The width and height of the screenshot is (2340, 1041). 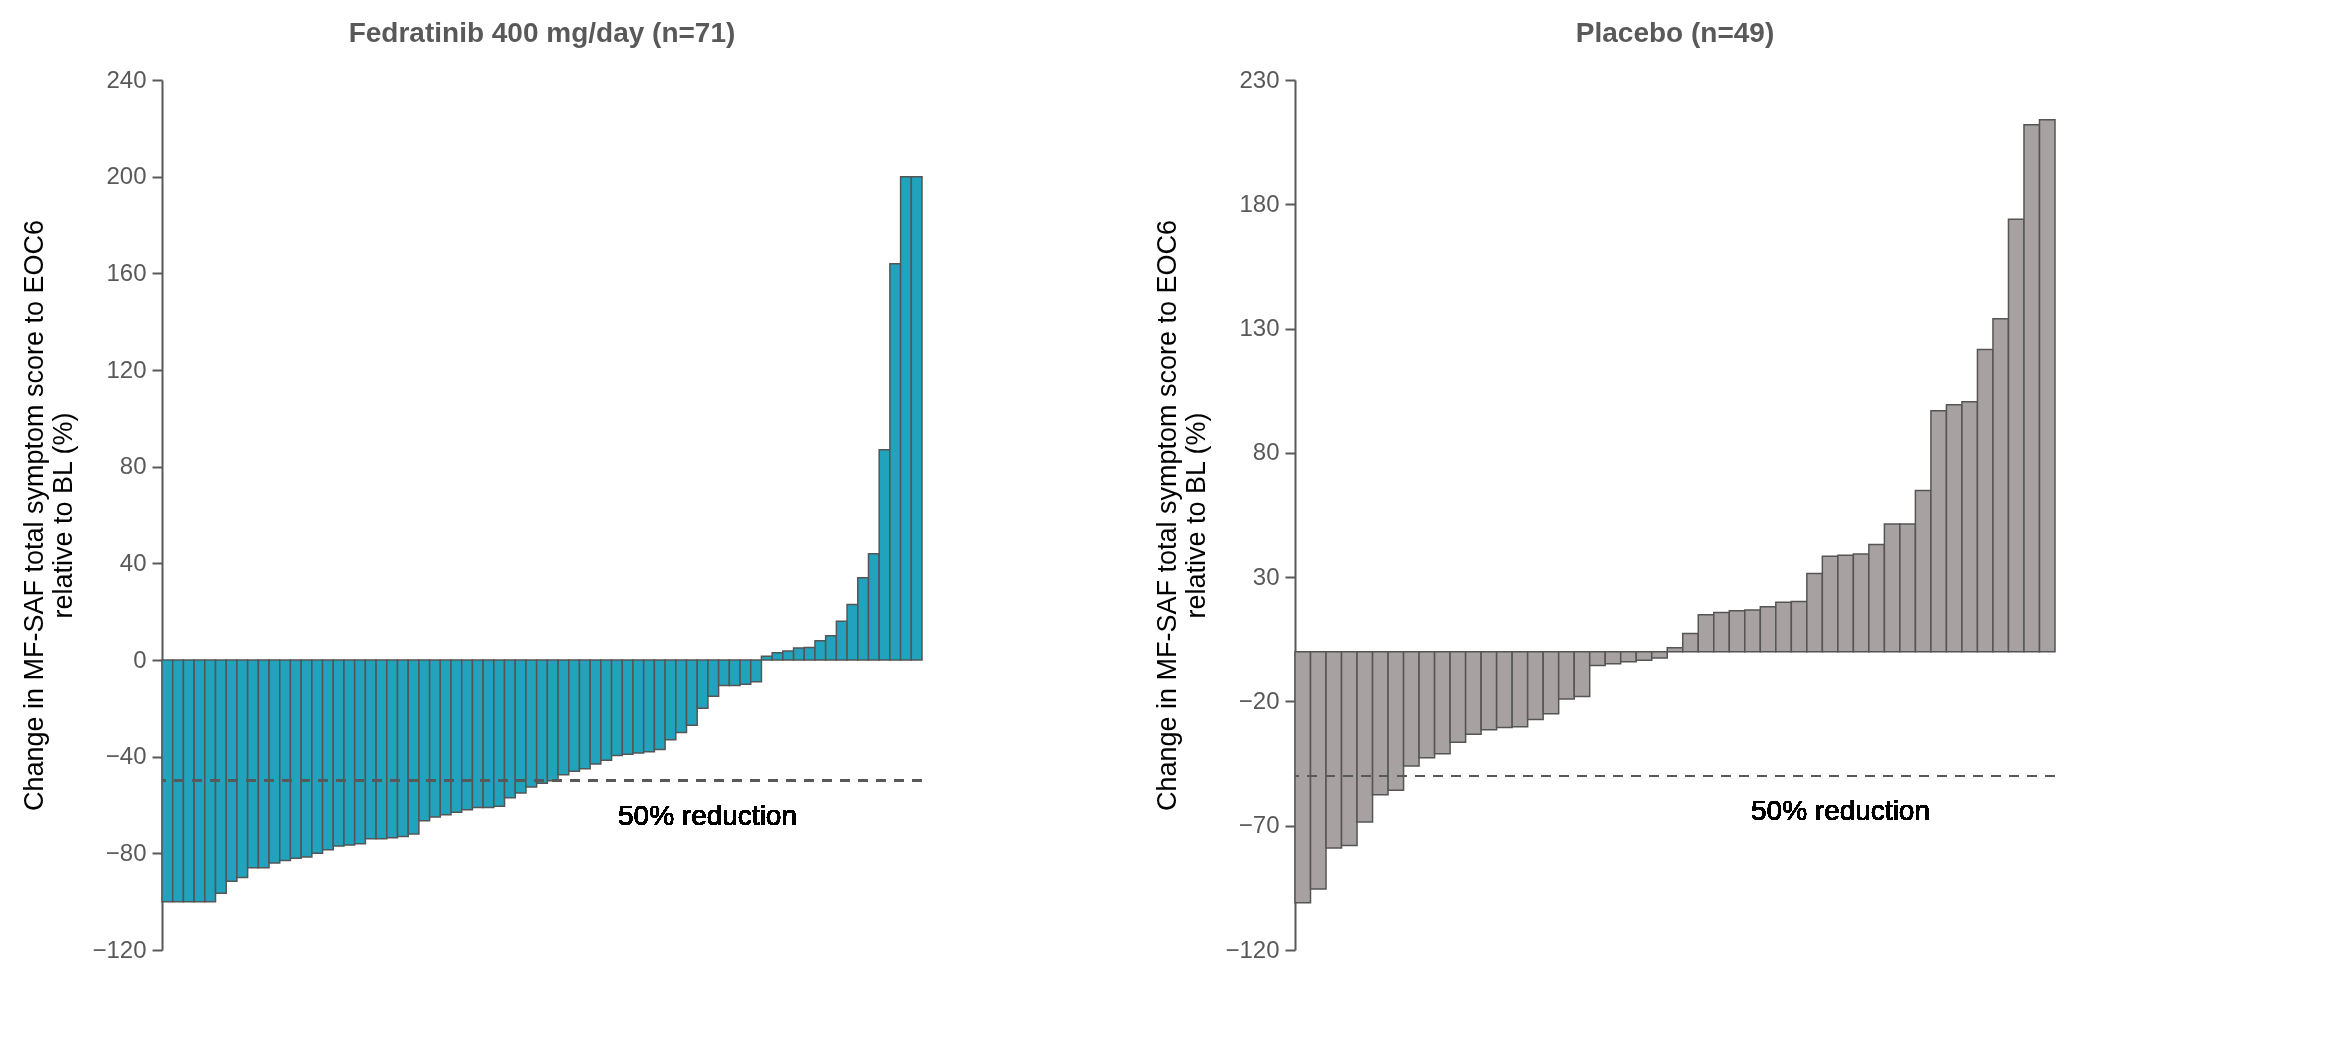 I want to click on y-tick-label: 200, so click(x=126, y=176).